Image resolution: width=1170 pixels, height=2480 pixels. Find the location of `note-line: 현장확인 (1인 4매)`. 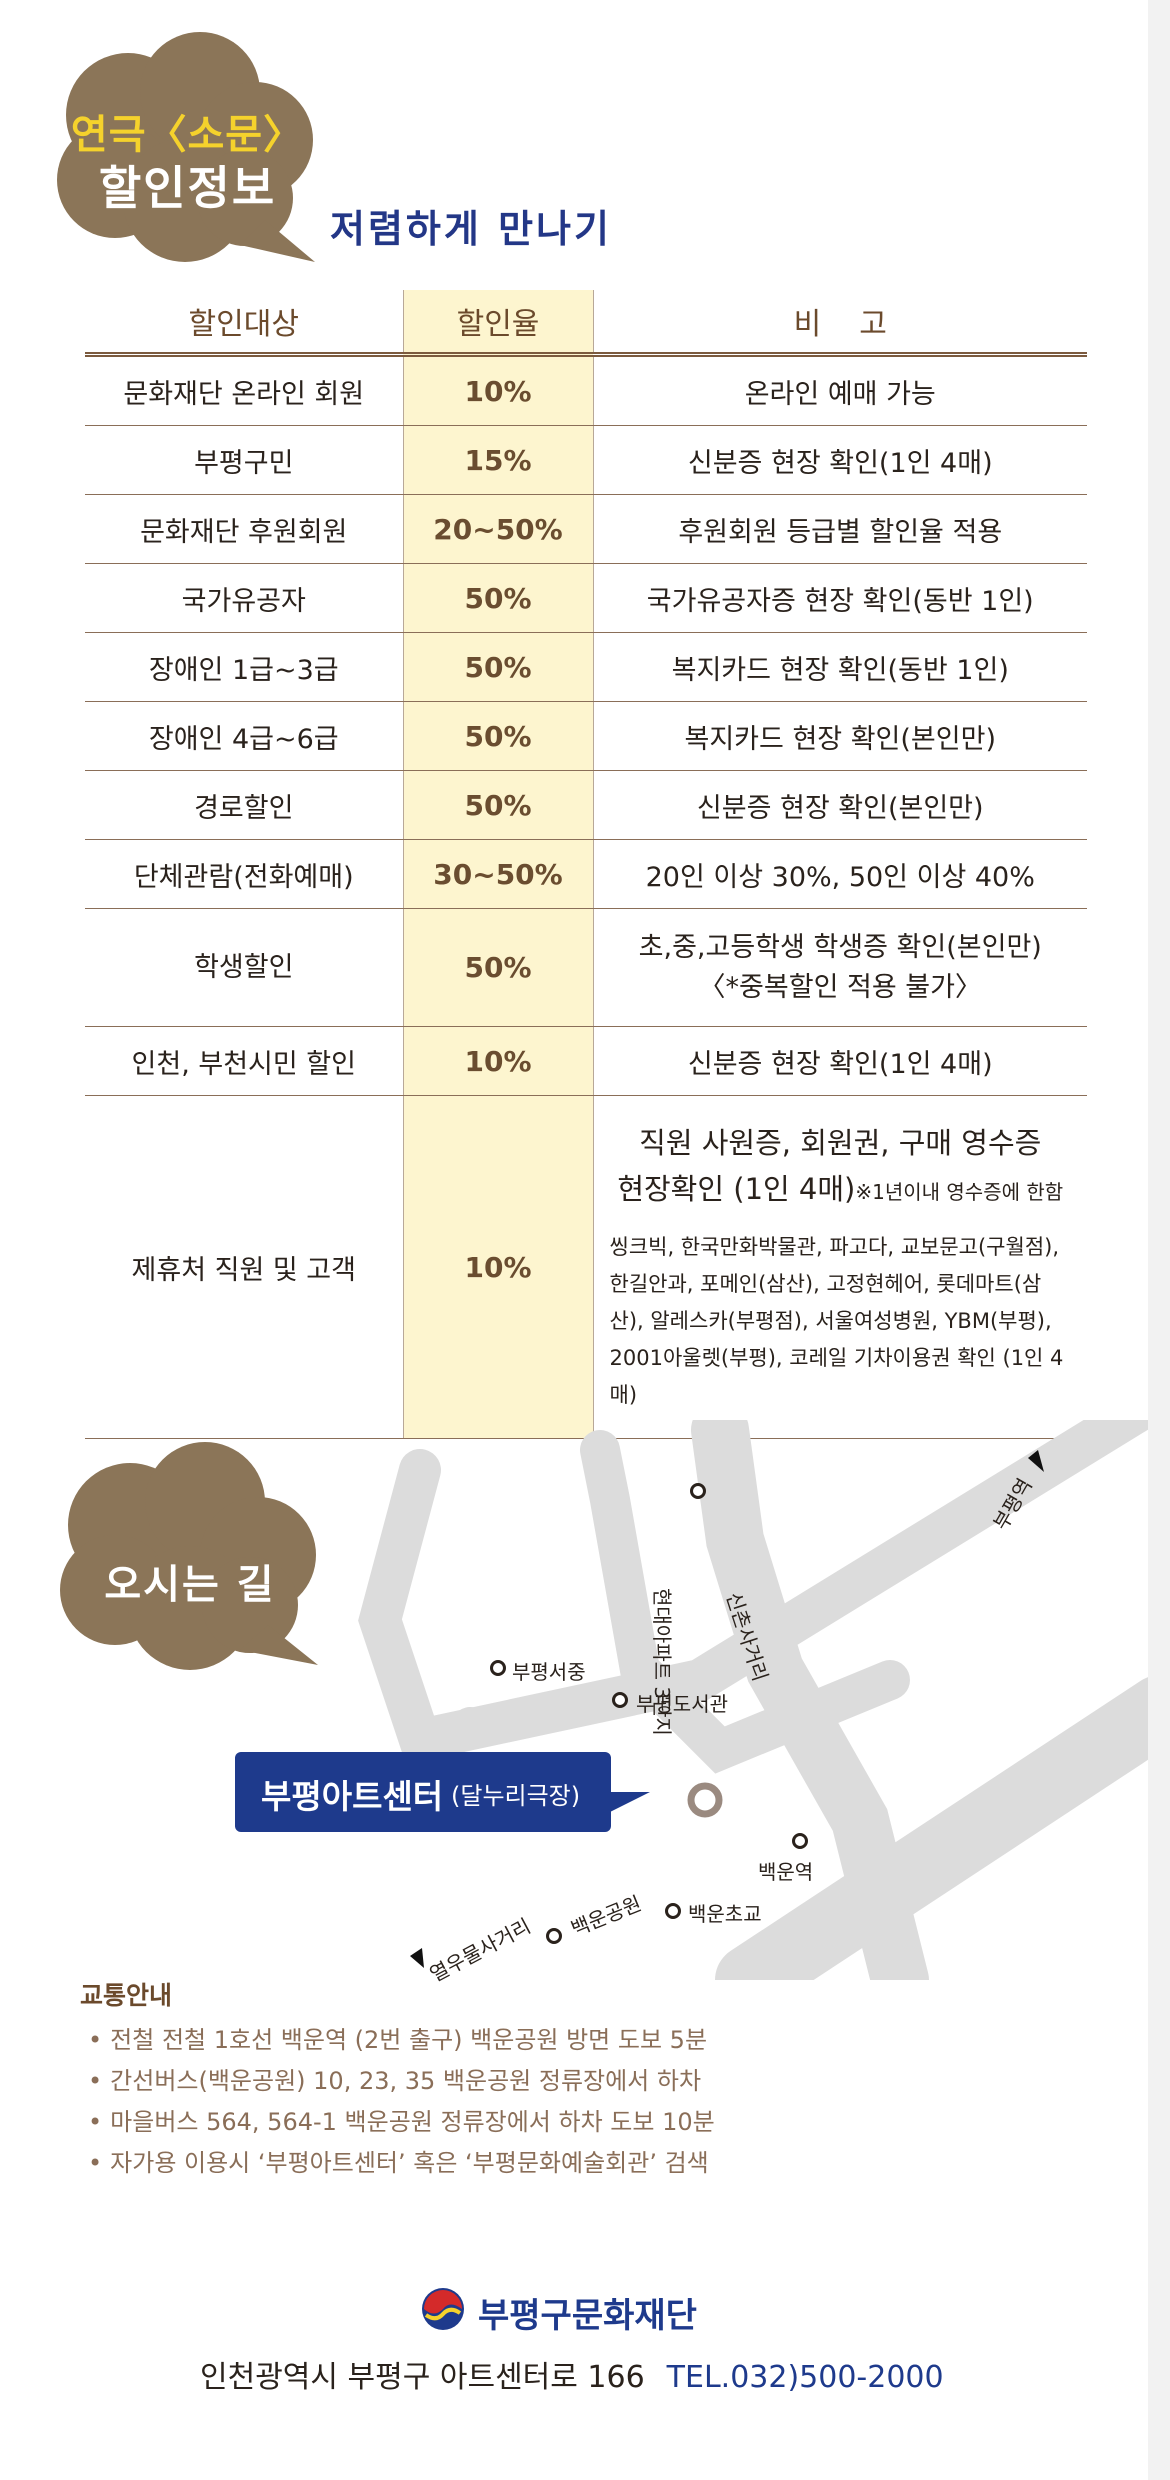

note-line: 현장확인 (1인 4매) is located at coordinates (736, 1189).